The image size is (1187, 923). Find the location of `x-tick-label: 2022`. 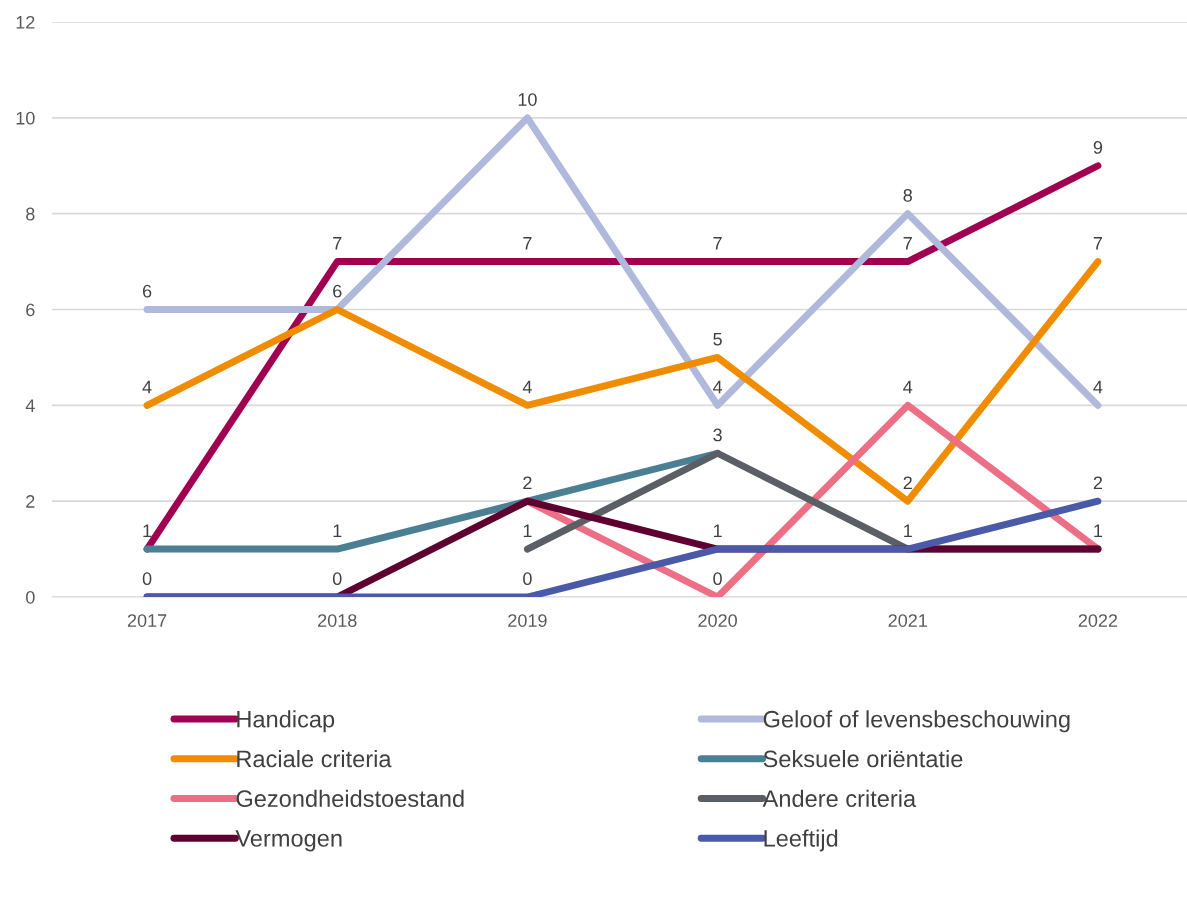

x-tick-label: 2022 is located at coordinates (1098, 620).